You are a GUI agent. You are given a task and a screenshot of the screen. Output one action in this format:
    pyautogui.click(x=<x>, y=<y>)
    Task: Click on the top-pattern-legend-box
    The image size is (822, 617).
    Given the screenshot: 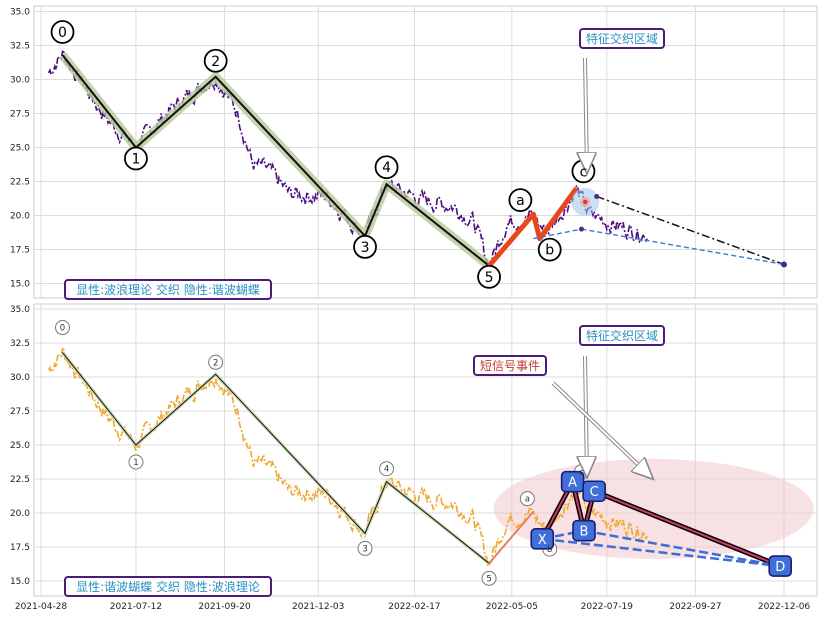 What is the action you would take?
    pyautogui.click(x=168, y=289)
    